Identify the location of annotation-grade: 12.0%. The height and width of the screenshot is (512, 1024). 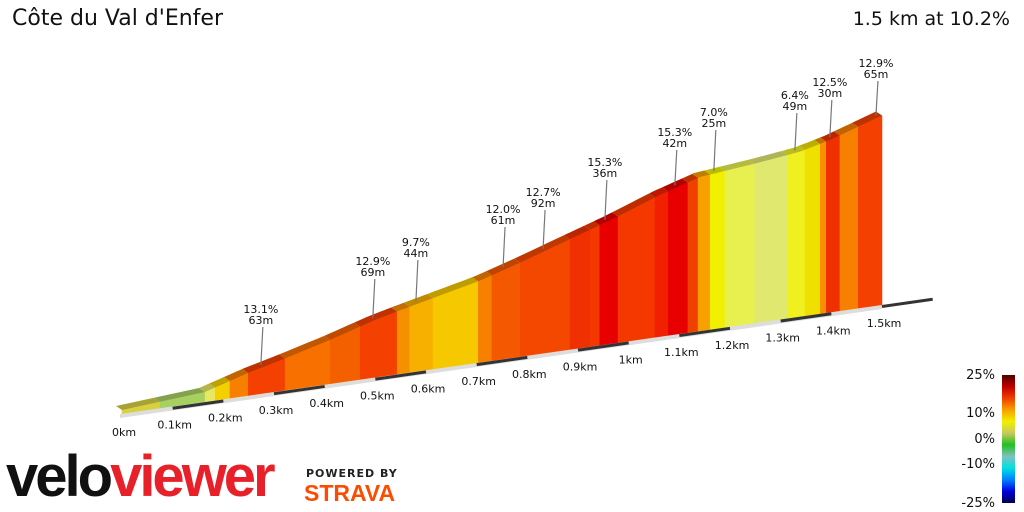
(503, 209).